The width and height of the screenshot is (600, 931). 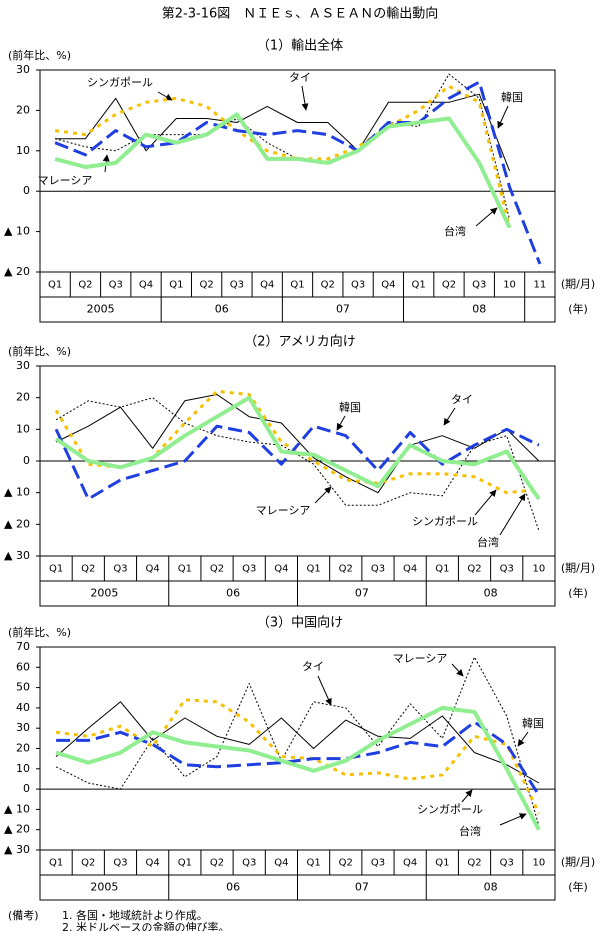 What do you see at coordinates (23, 666) in the screenshot?
I see `y-tick-label: 60` at bounding box center [23, 666].